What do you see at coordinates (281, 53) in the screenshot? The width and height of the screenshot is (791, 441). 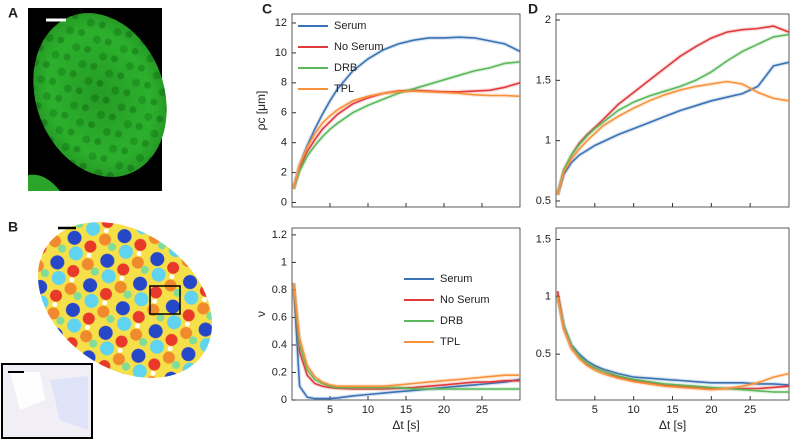 I see `y-tick-label: 10` at bounding box center [281, 53].